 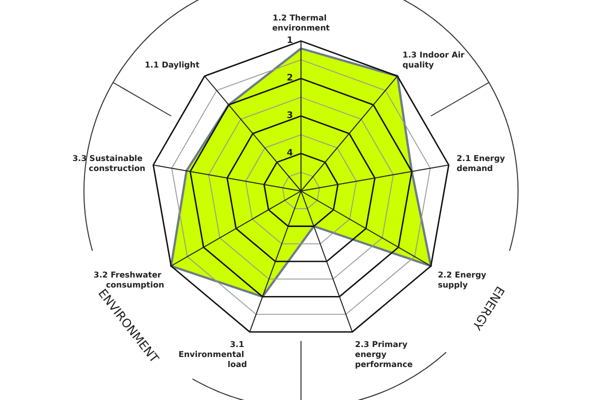 What do you see at coordinates (109, 164) in the screenshot?
I see `spoke-label: 3.3 Sustainable construction` at bounding box center [109, 164].